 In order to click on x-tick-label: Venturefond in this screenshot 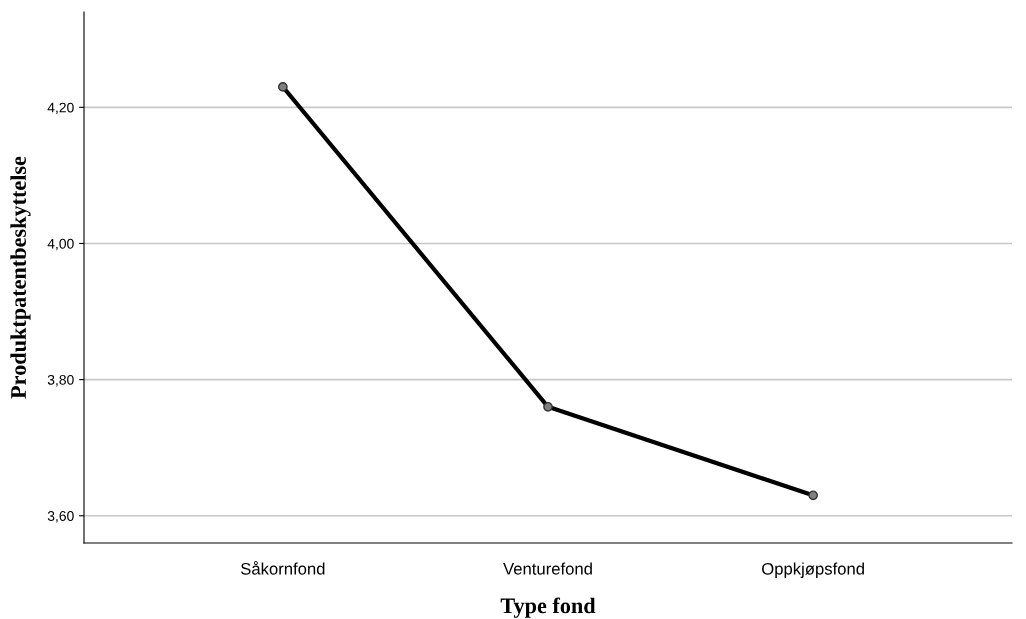, I will do `click(547, 568)`.